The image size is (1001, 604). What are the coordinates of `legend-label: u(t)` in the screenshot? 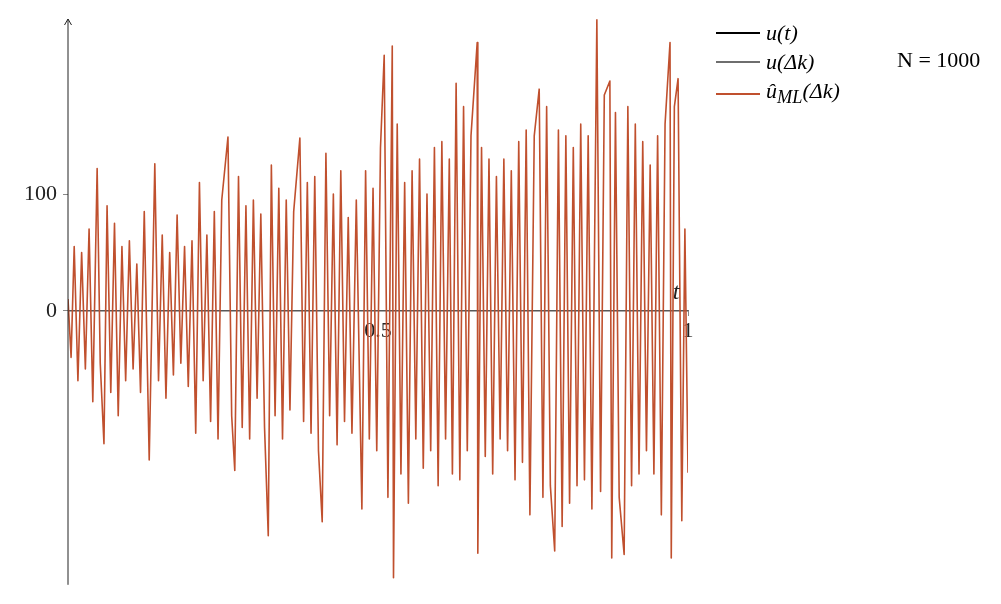 It's located at (782, 33).